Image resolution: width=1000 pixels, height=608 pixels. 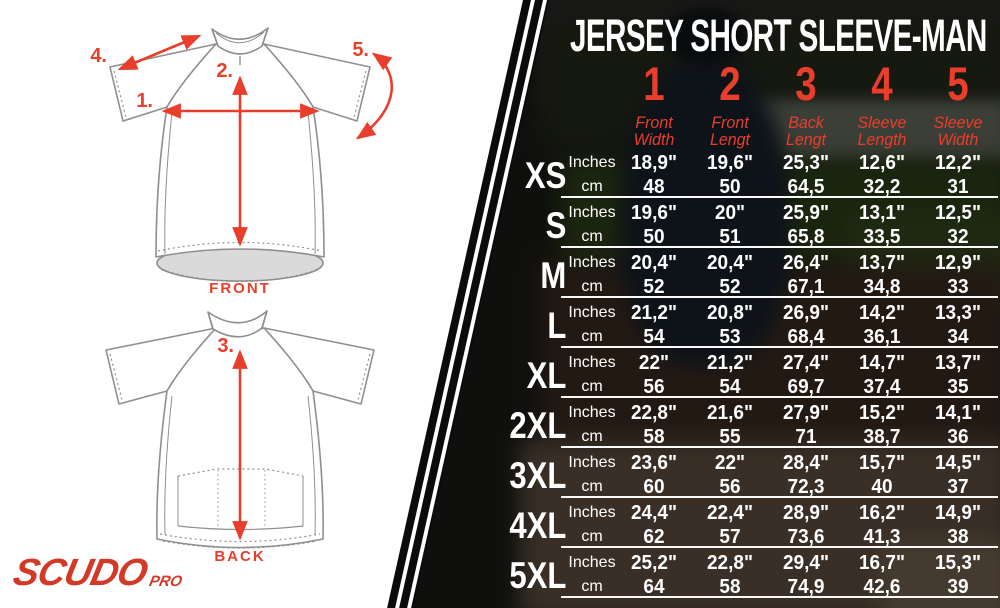 What do you see at coordinates (805, 525) in the screenshot?
I see `measurement-cell: 28,9" 73,6` at bounding box center [805, 525].